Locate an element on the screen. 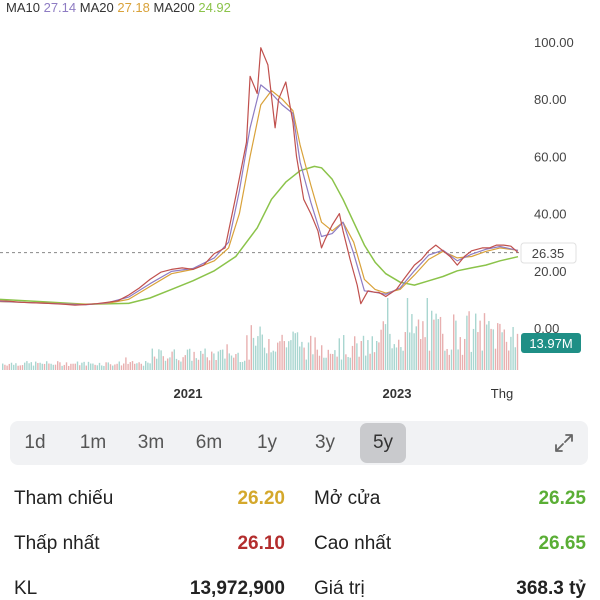  y-axis-labels: 100.00 80.00 60.00 40.00 20.00 0.00 is located at coordinates (554, 185).